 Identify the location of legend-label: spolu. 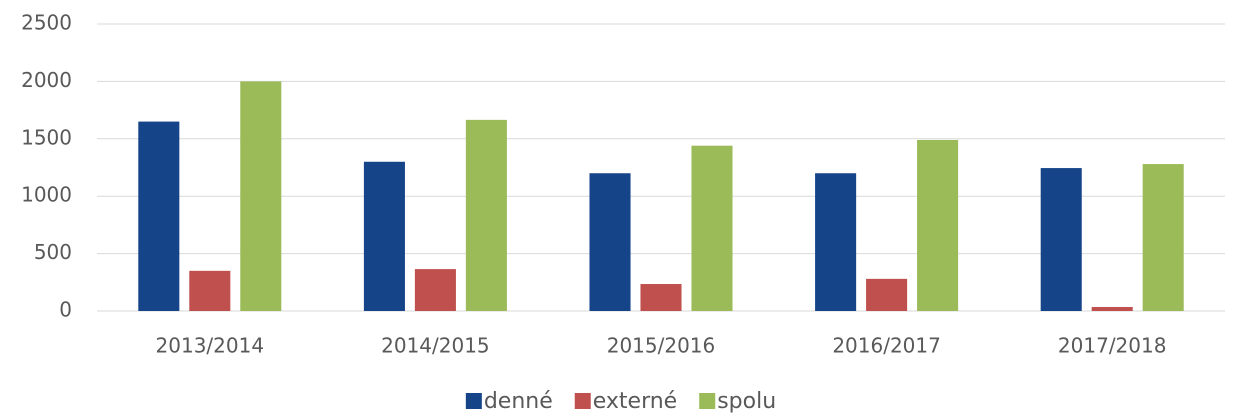
(746, 401).